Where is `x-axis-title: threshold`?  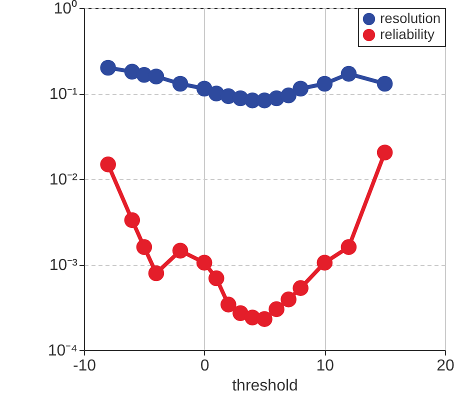
x-axis-title: threshold is located at coordinates (265, 386).